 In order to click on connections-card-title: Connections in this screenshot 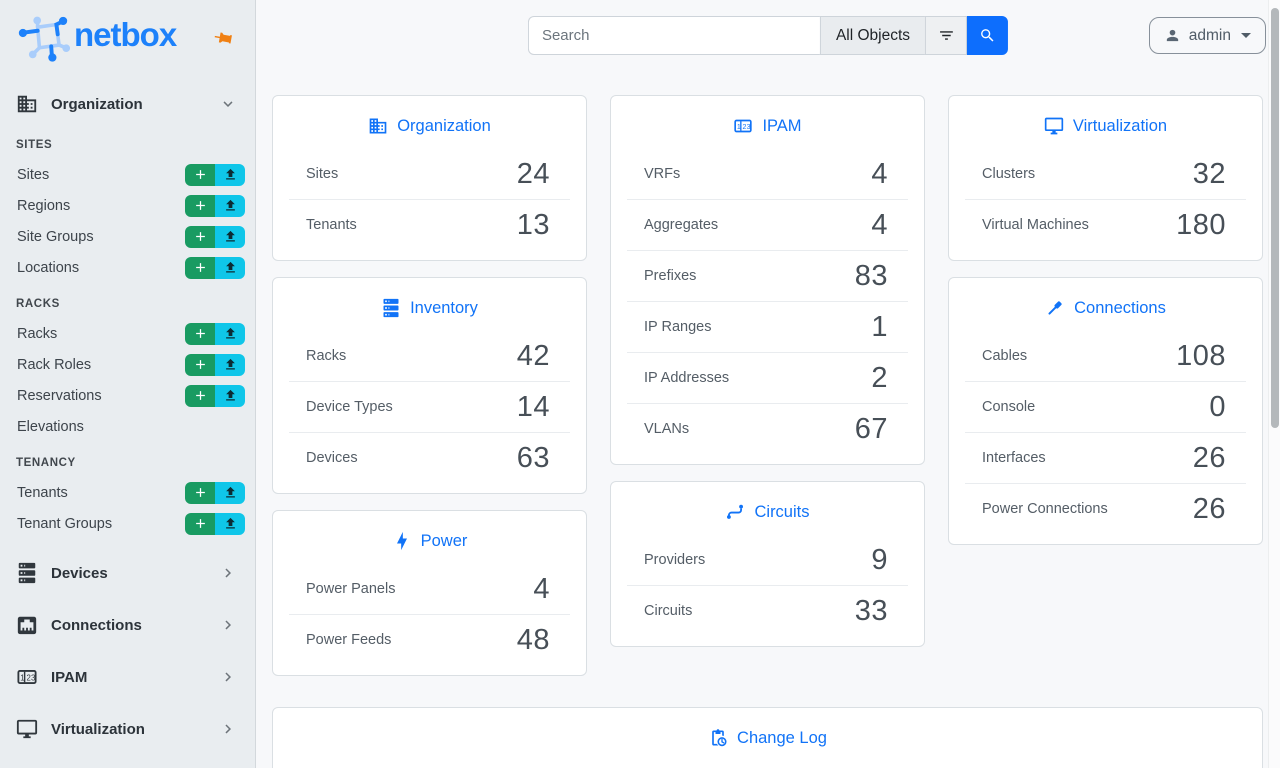, I will do `click(1105, 311)`.